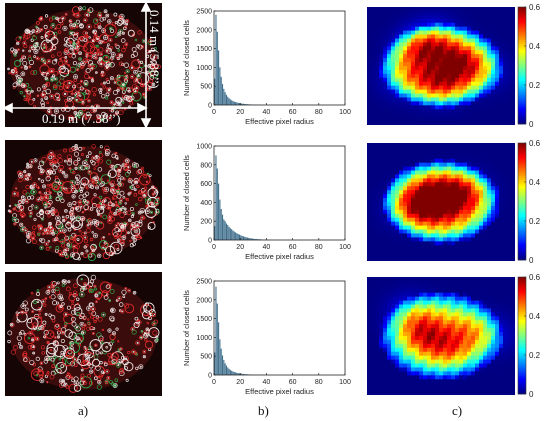  Describe the element at coordinates (240, 112) in the screenshot. I see `x-tick-label: 20` at that location.